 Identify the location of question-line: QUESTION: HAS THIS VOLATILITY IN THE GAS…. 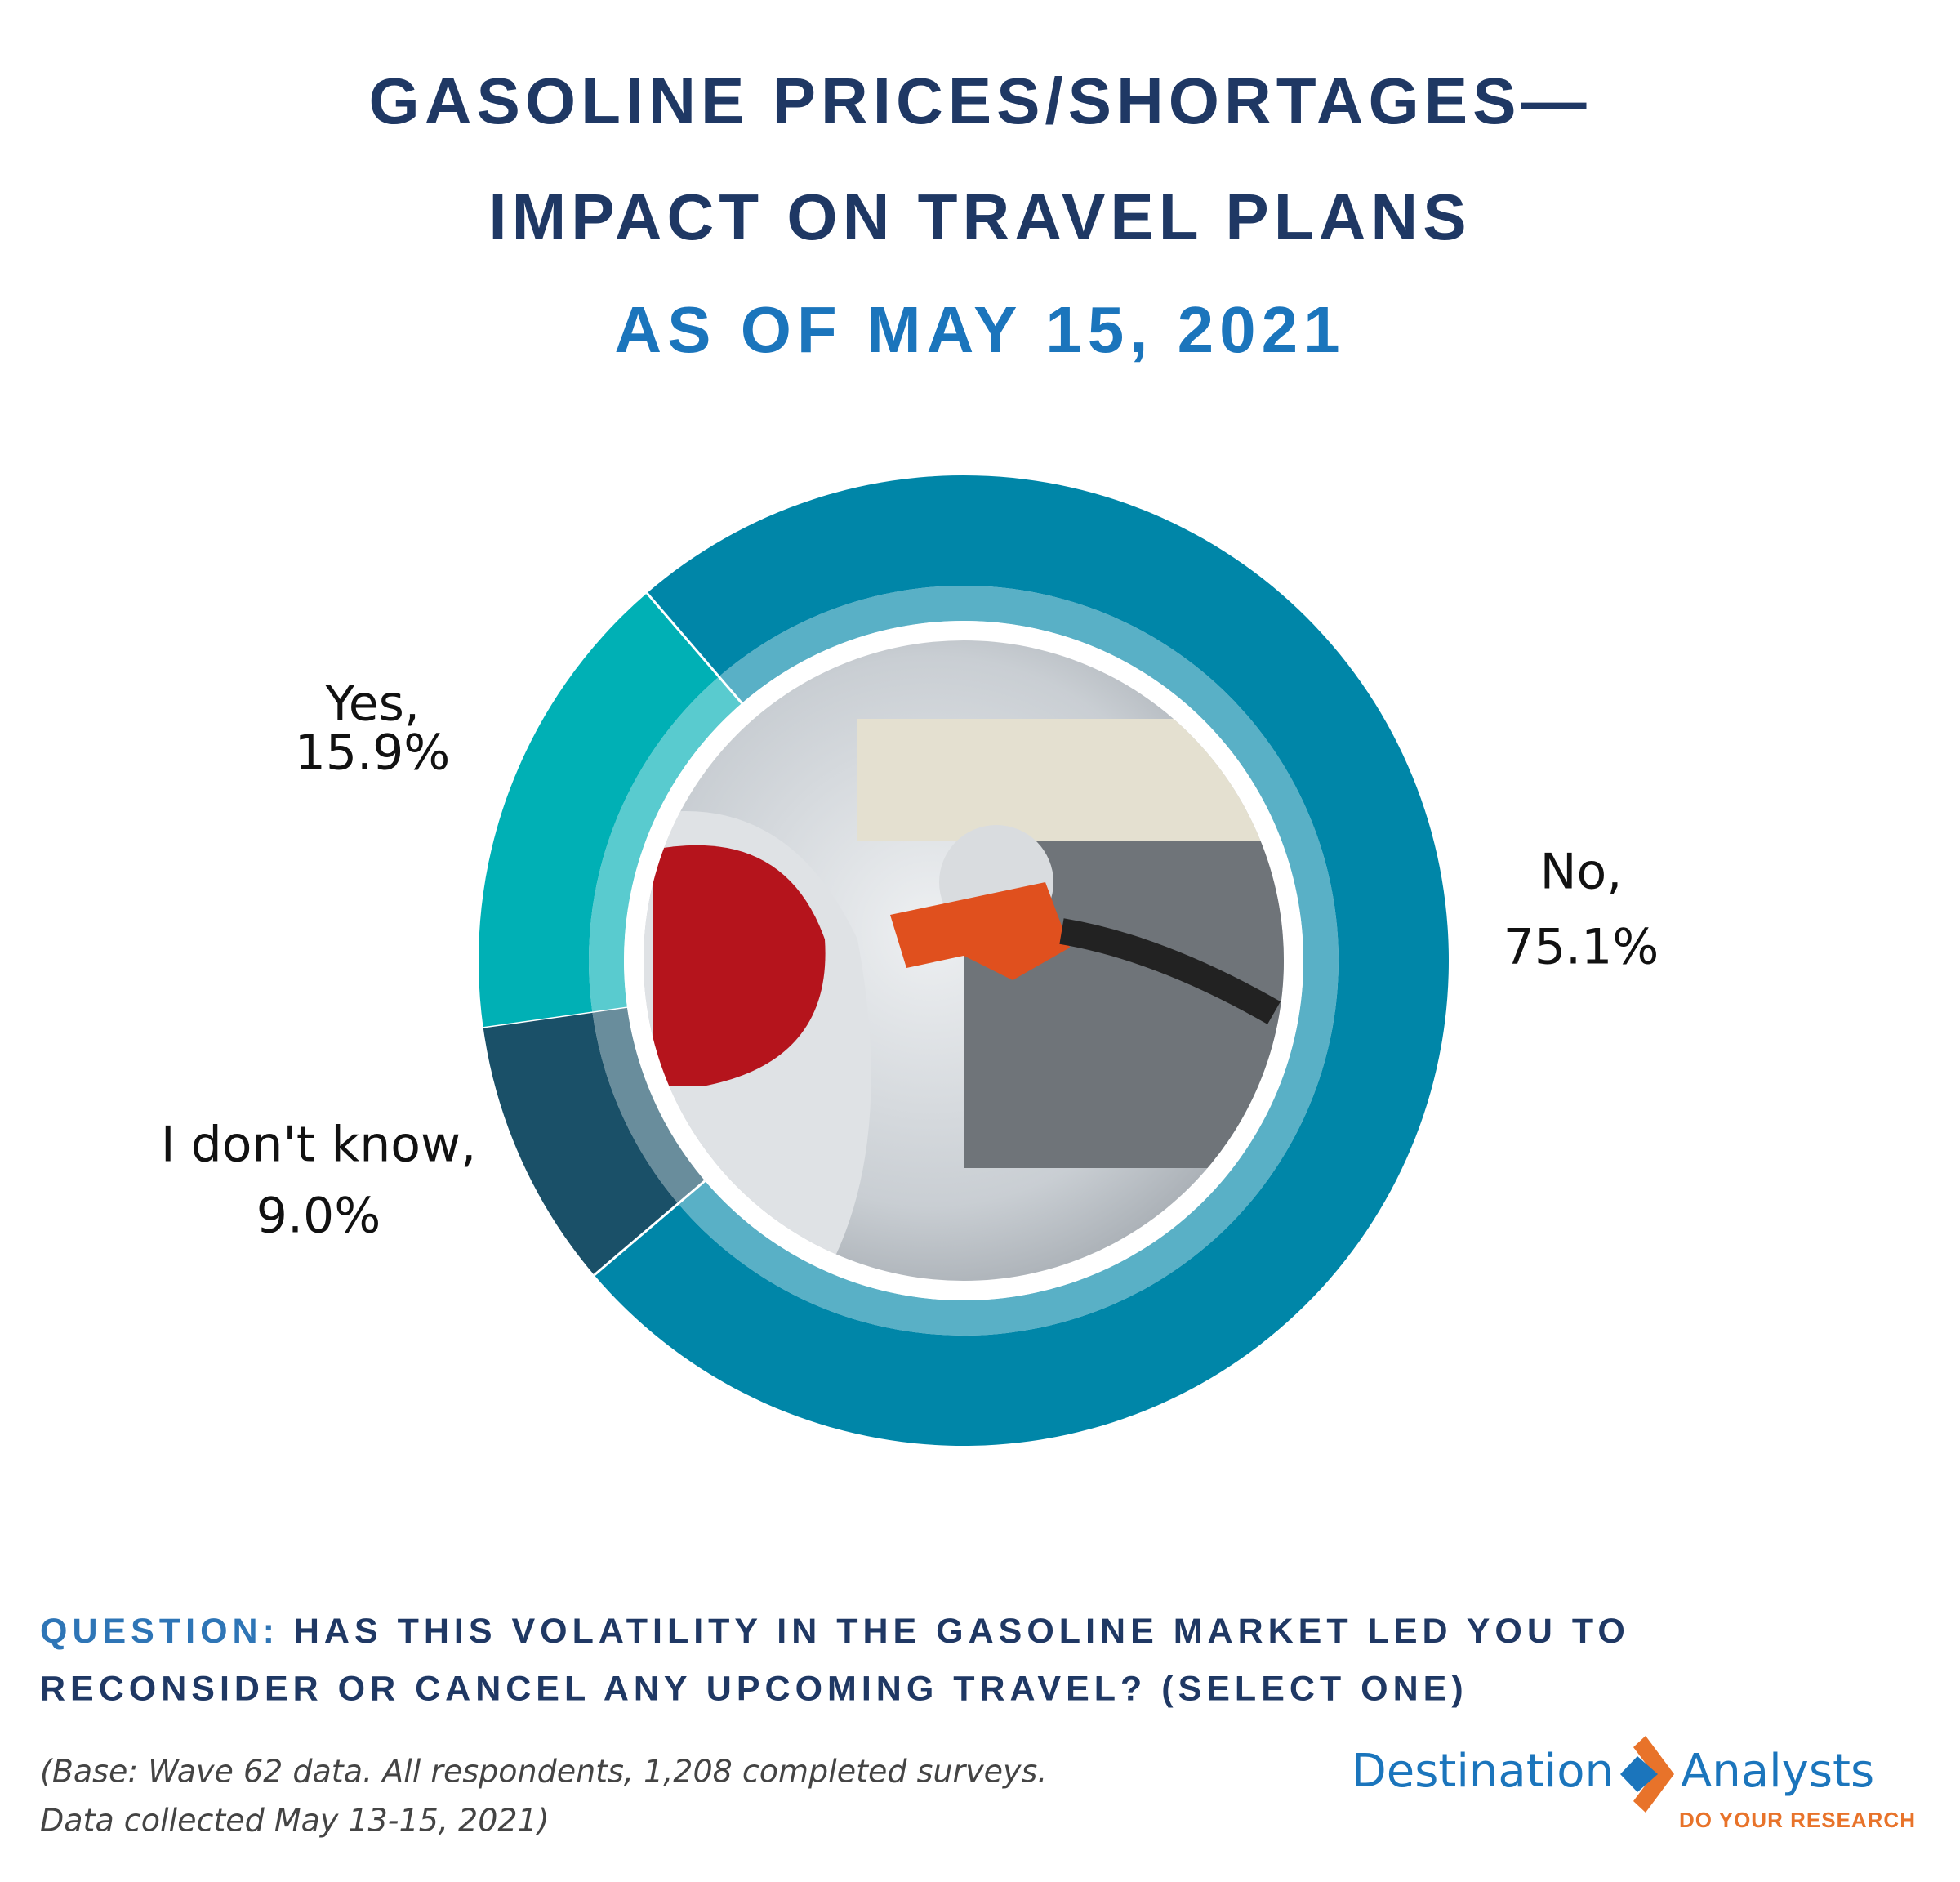
(835, 1632).